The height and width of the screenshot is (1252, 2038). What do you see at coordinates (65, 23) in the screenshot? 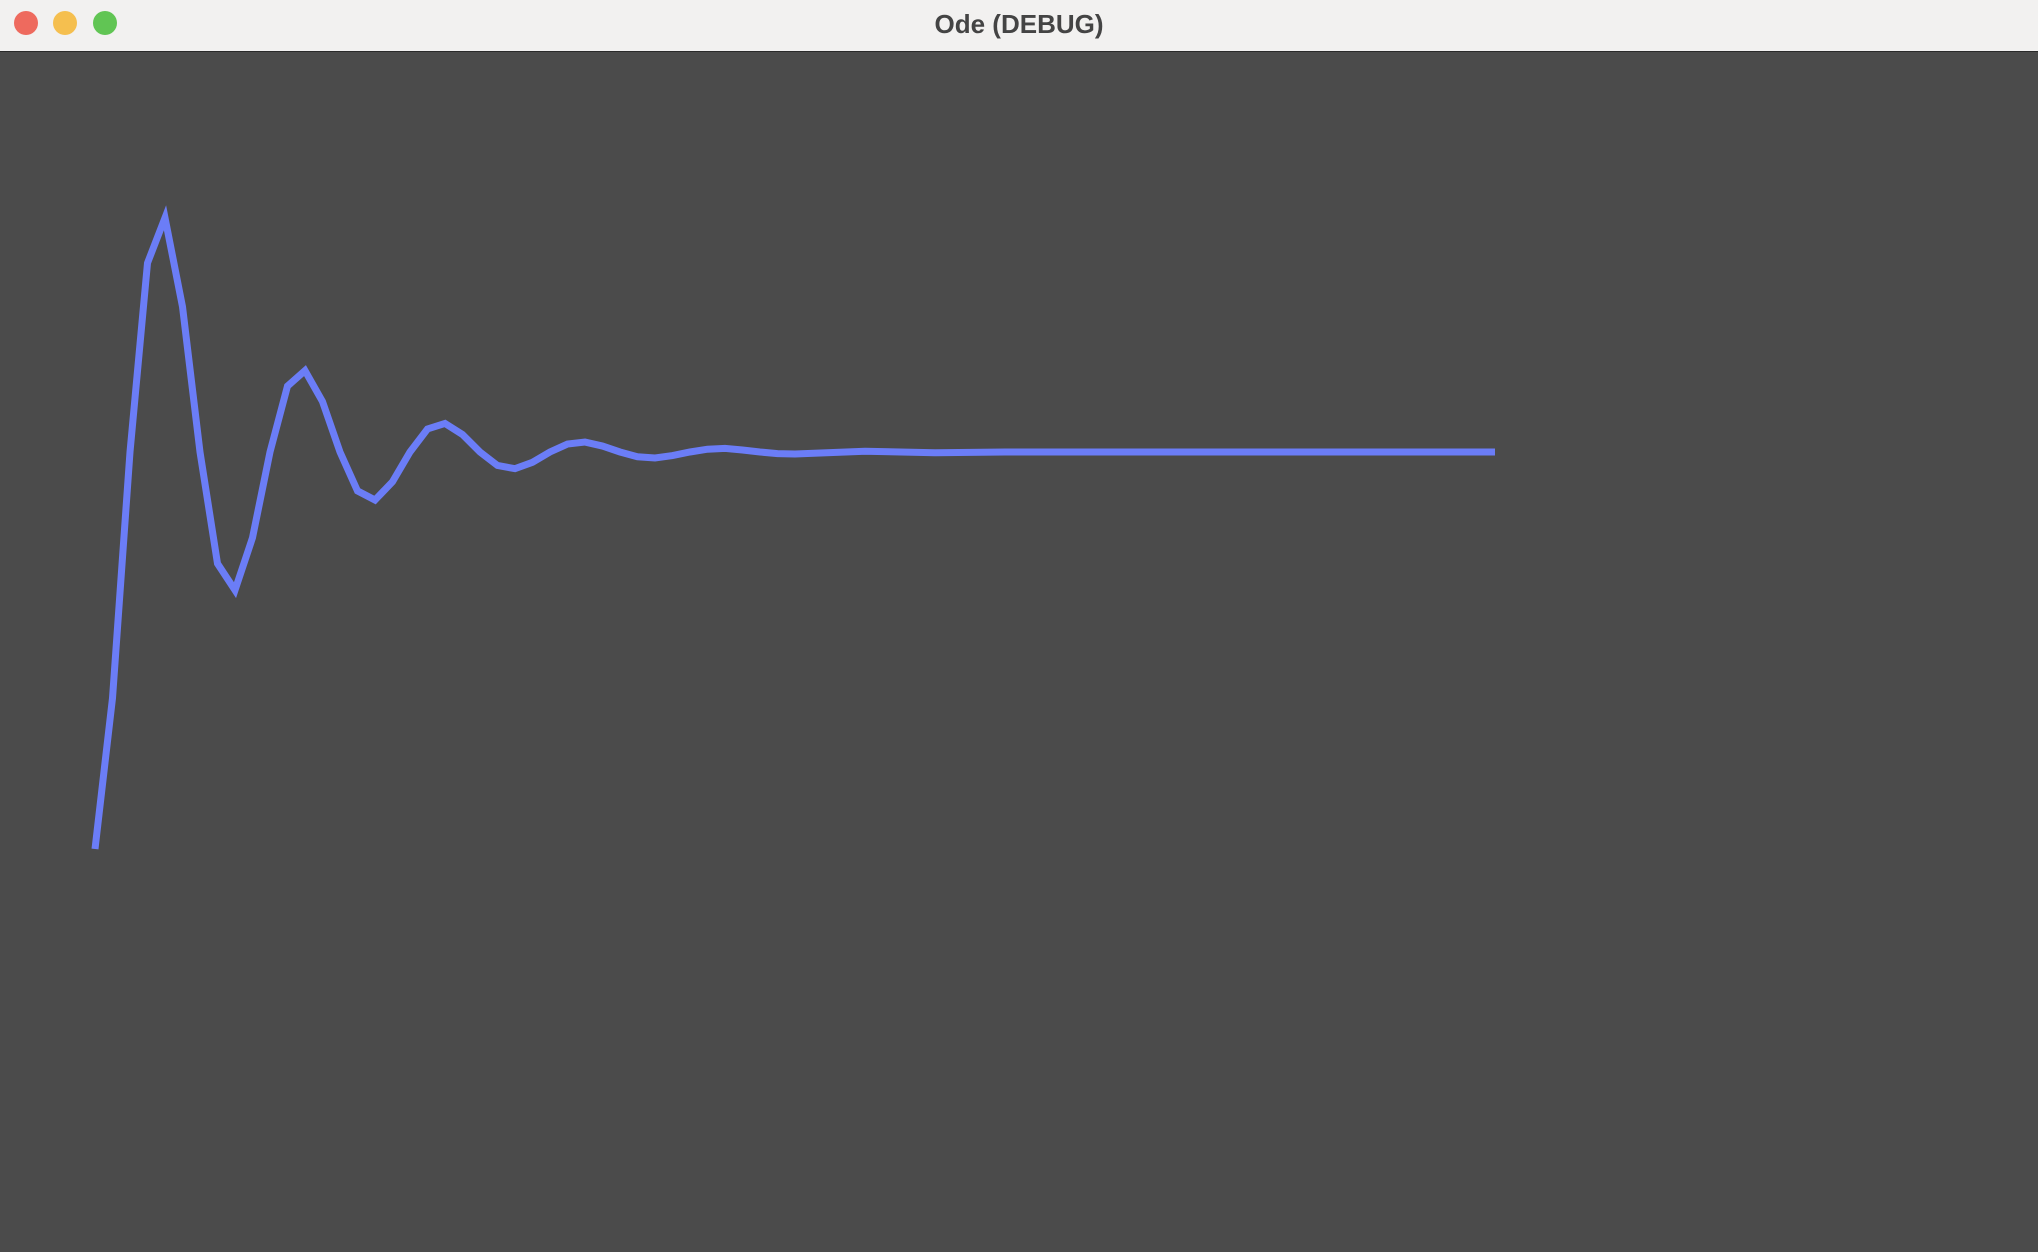
I see `minimize-button` at bounding box center [65, 23].